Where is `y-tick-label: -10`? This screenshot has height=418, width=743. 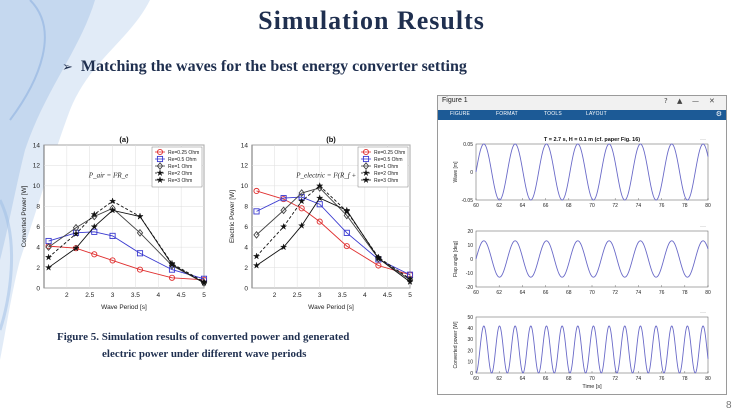 y-tick-label: -10 is located at coordinates (469, 274).